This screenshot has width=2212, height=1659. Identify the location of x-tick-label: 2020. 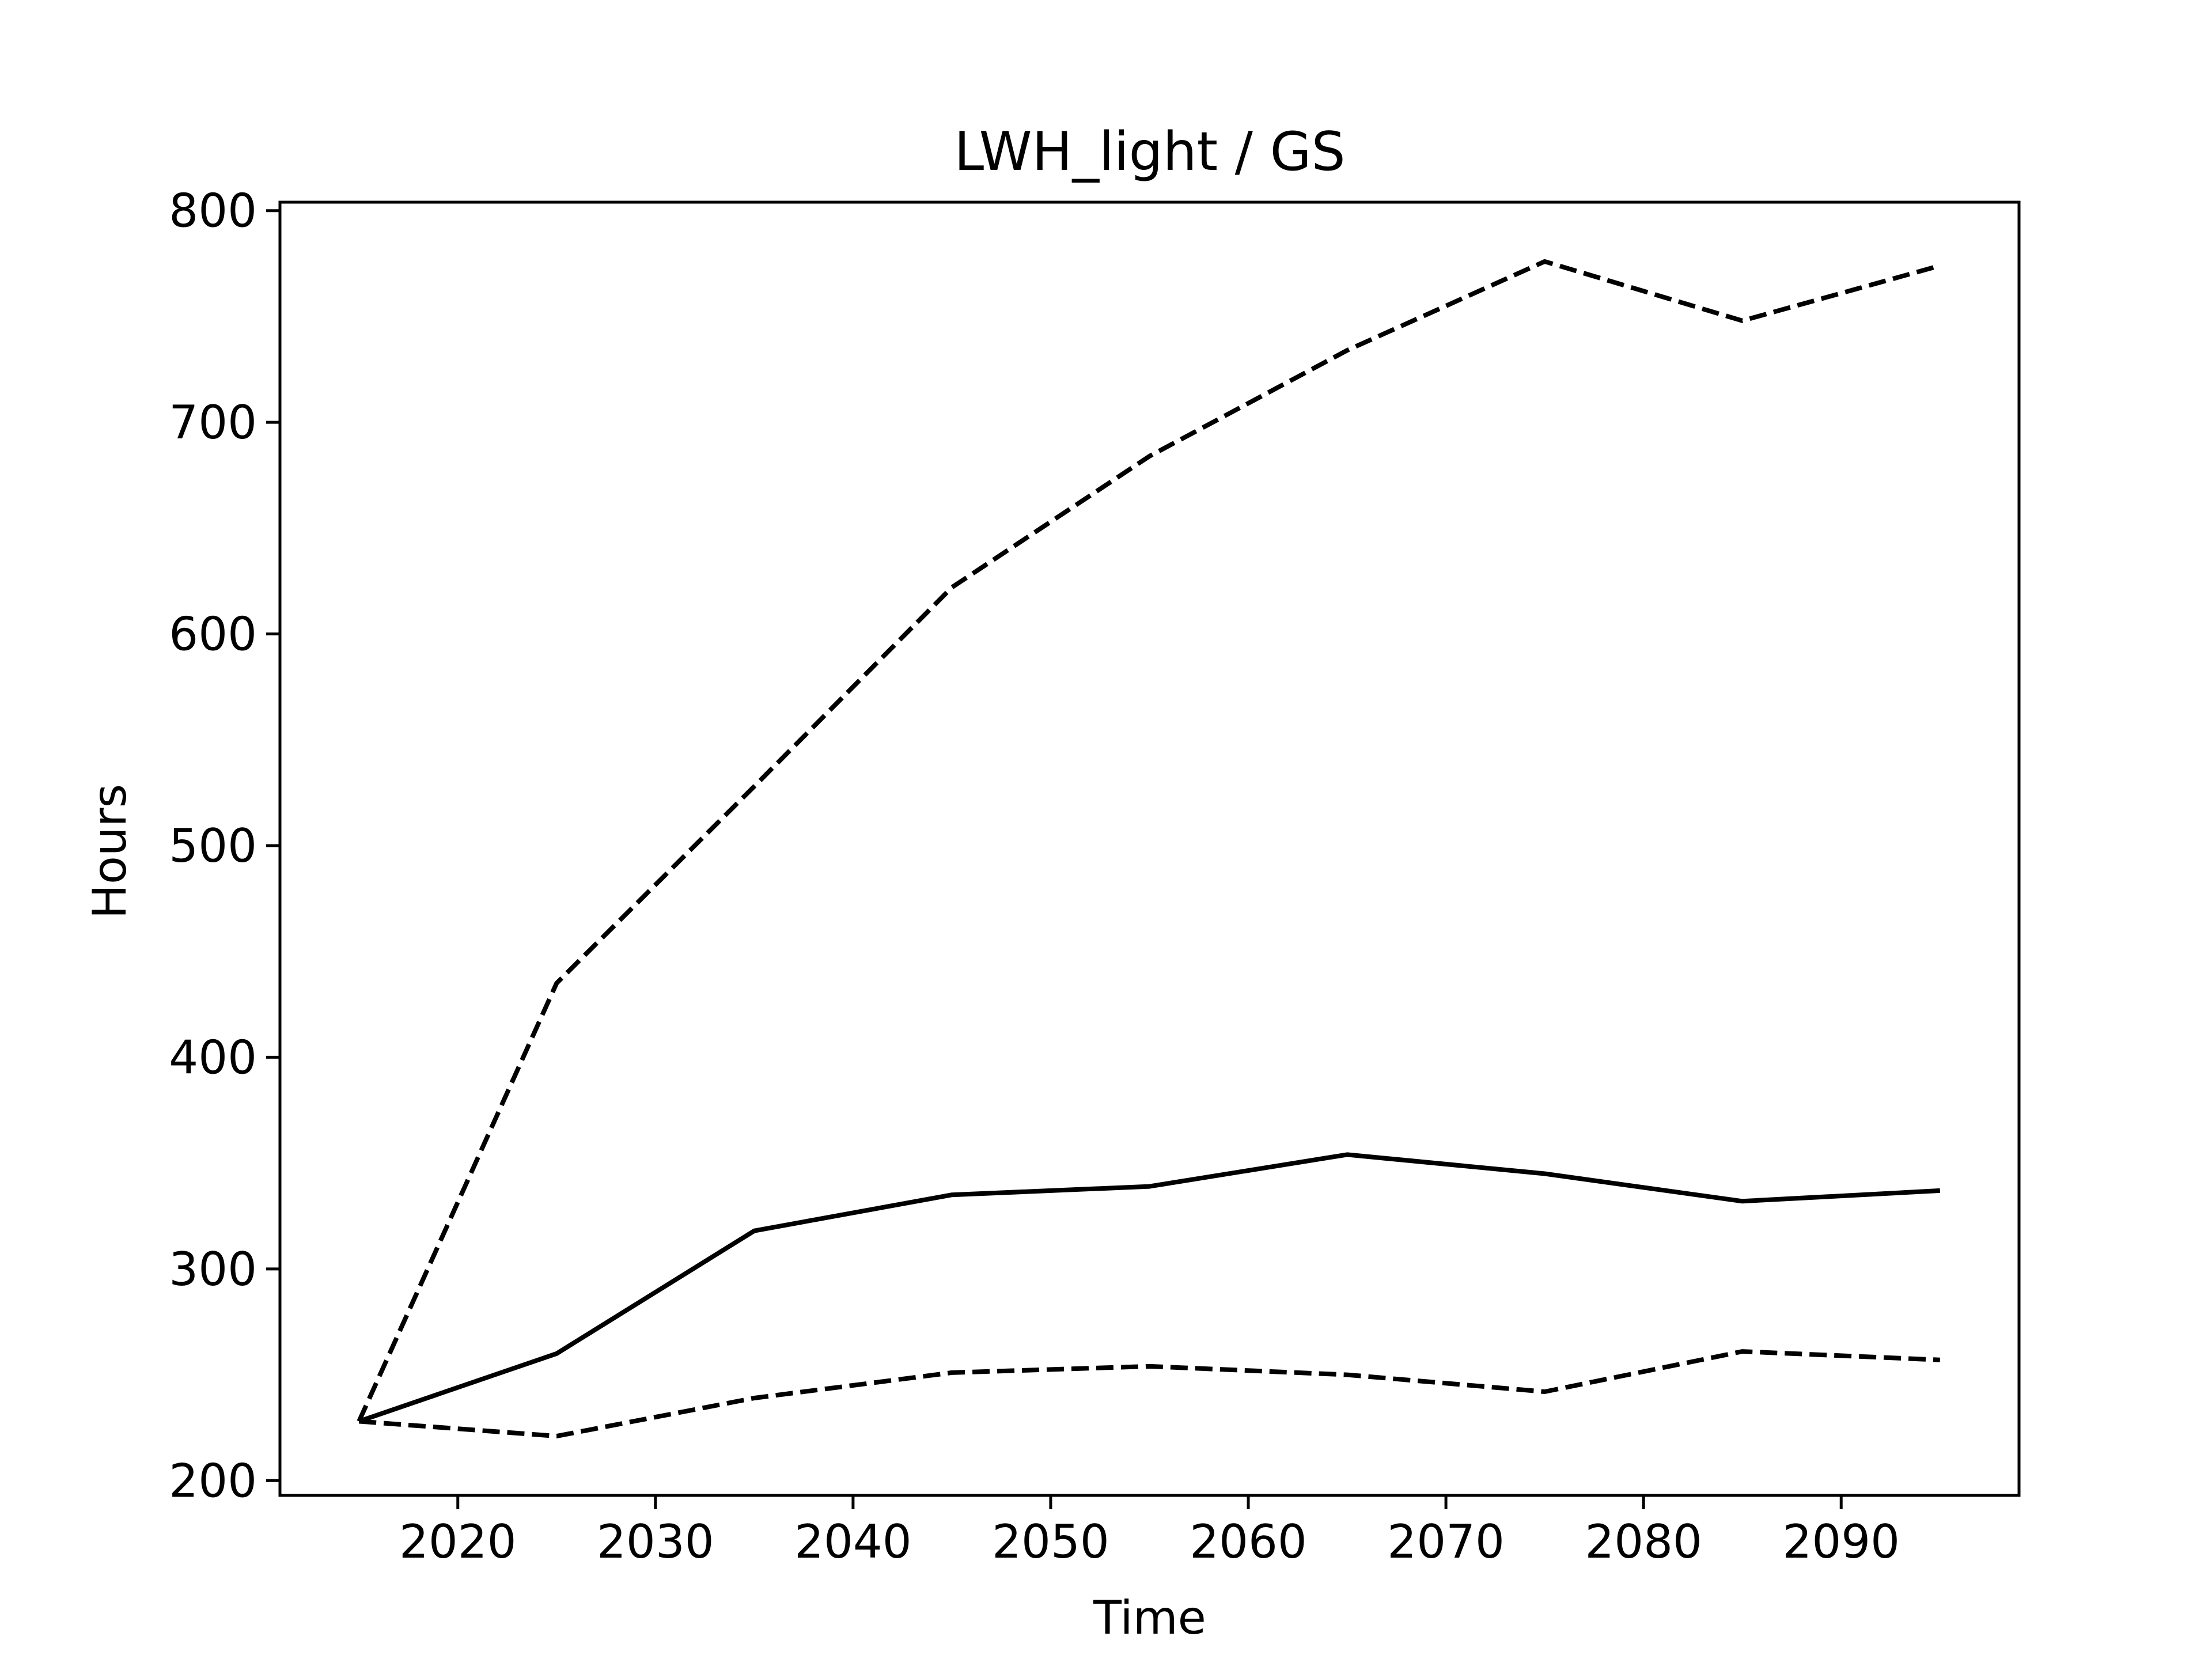
(458, 1542).